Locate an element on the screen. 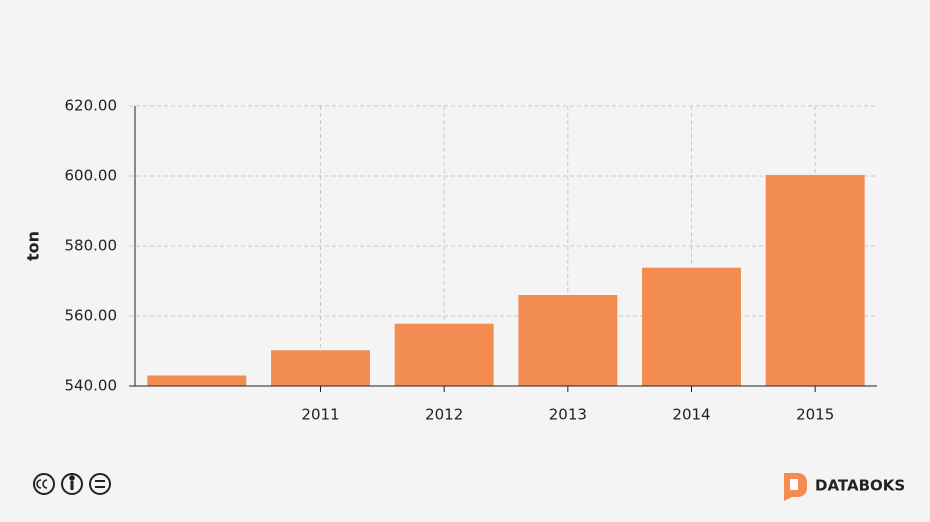 This screenshot has width=930, height=522. x-tick-label: 2011 is located at coordinates (320, 415).